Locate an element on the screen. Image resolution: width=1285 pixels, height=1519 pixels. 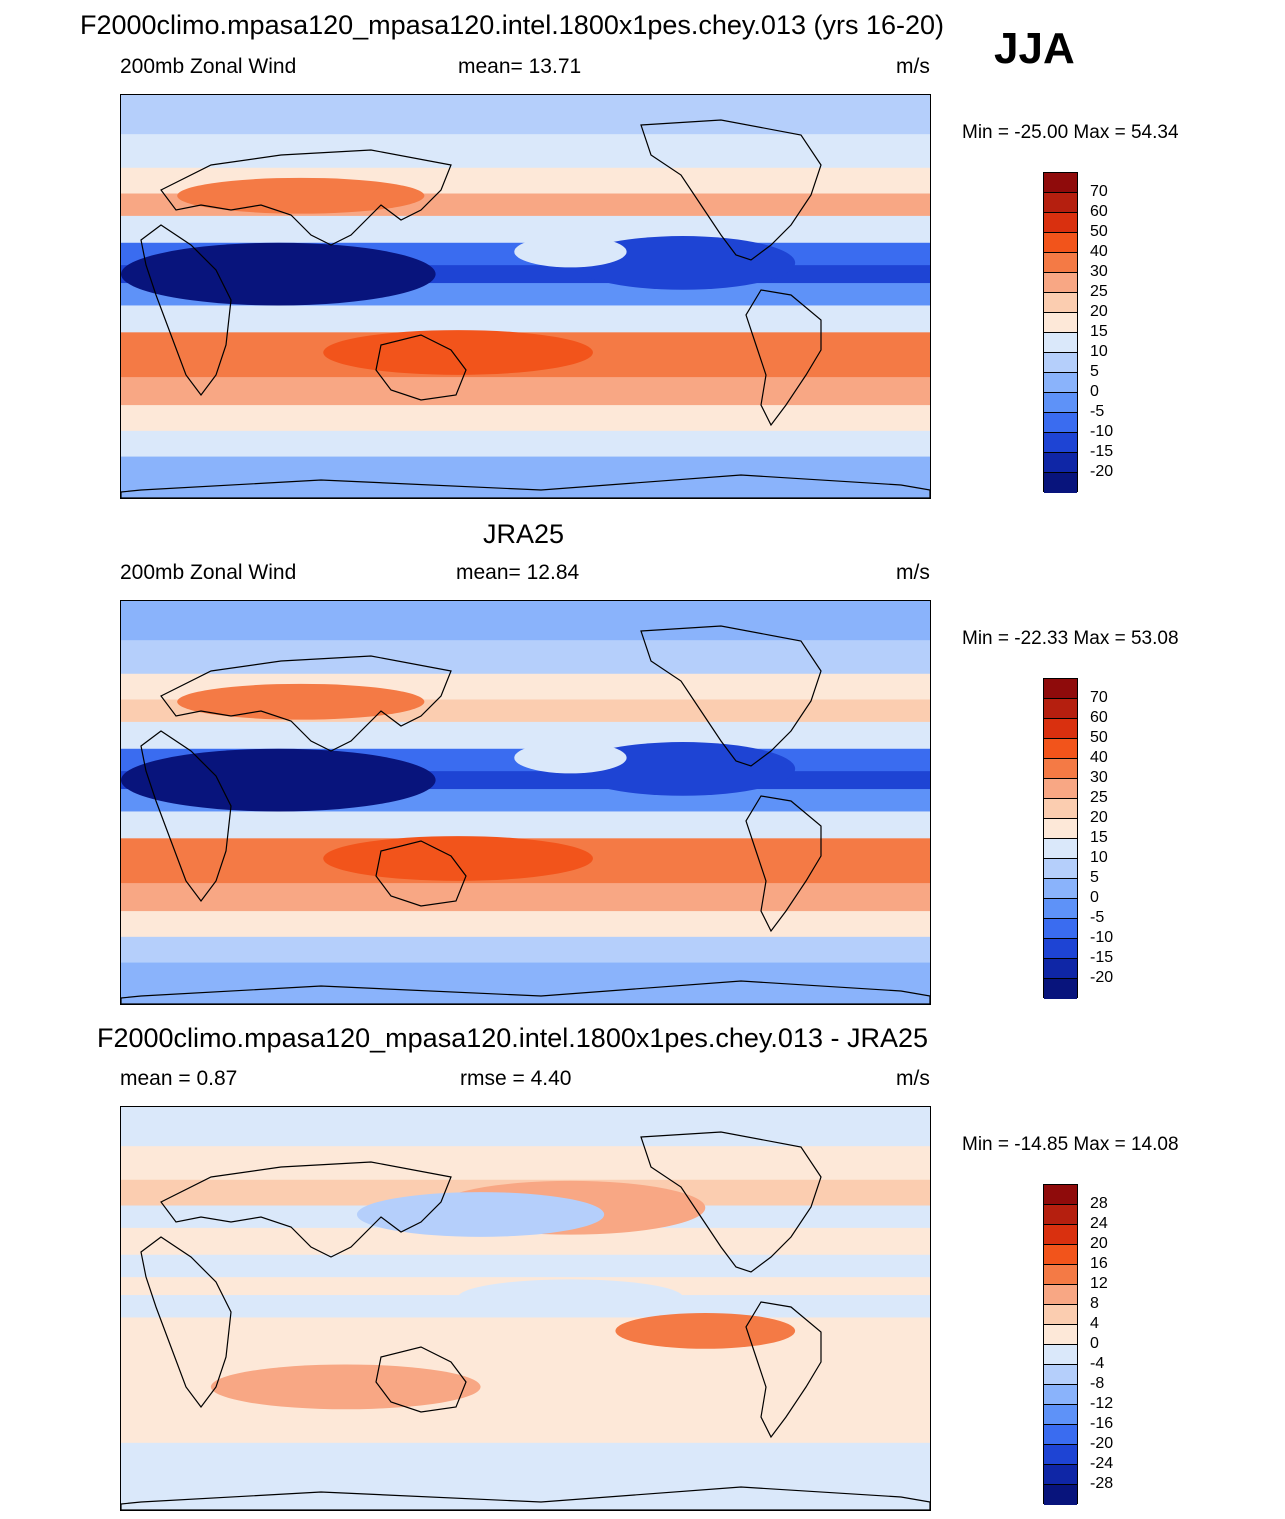
panel2-title: JRA25 is located at coordinates (524, 534).